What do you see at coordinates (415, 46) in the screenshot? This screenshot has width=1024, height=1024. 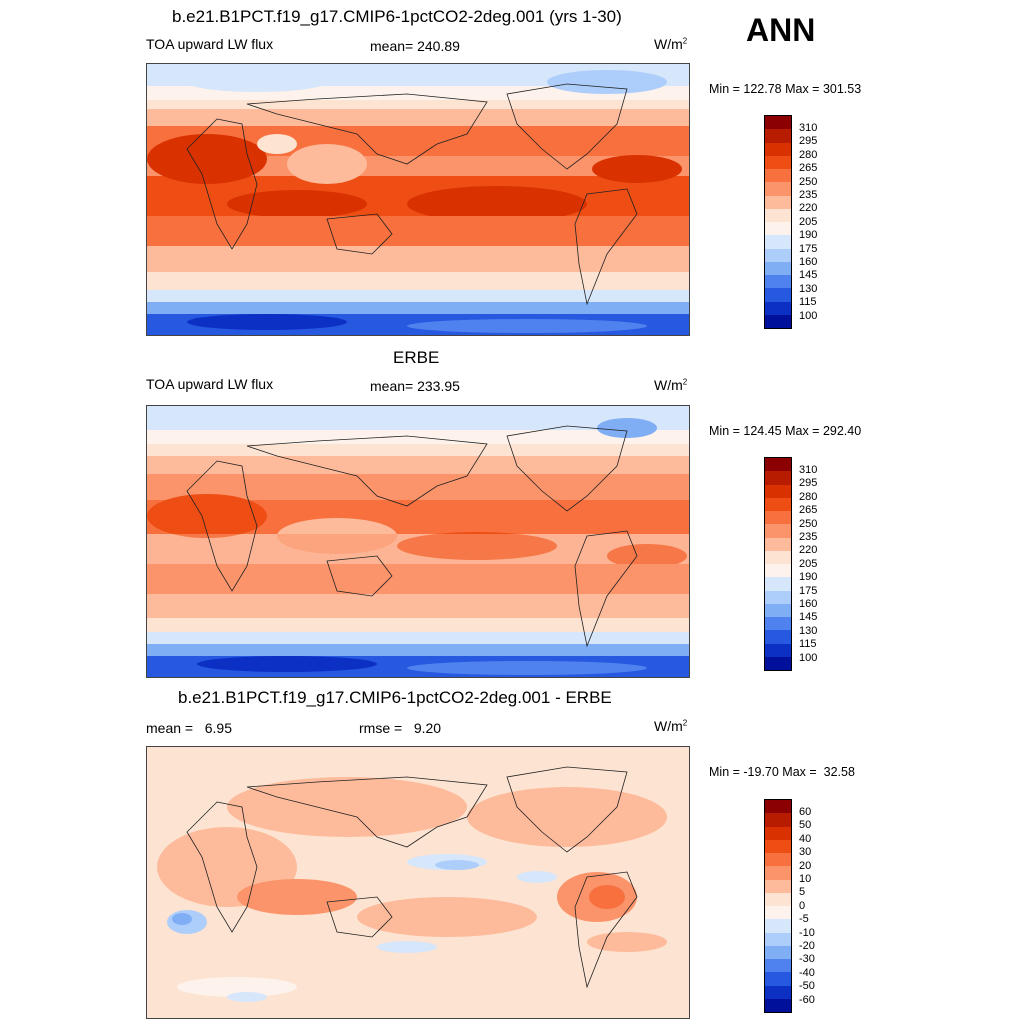 I see `panel1-mean-label: mean= 240.89` at bounding box center [415, 46].